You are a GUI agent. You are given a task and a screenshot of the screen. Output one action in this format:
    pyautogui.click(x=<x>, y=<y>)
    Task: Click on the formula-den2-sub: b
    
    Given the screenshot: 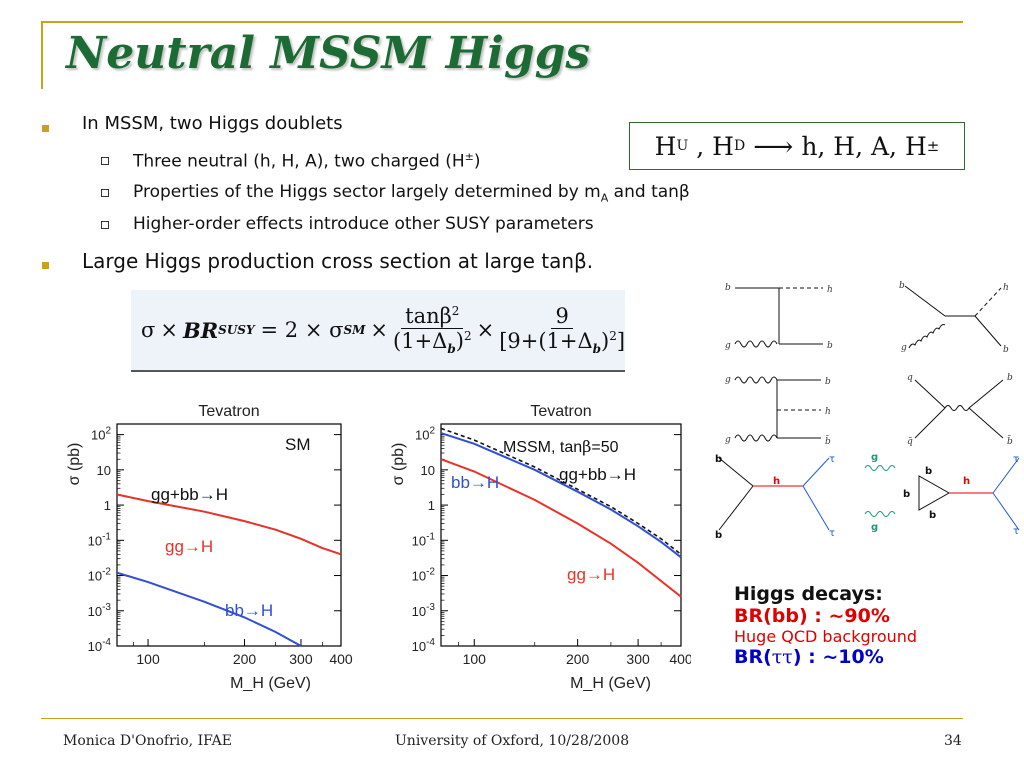 What is the action you would take?
    pyautogui.click(x=597, y=349)
    